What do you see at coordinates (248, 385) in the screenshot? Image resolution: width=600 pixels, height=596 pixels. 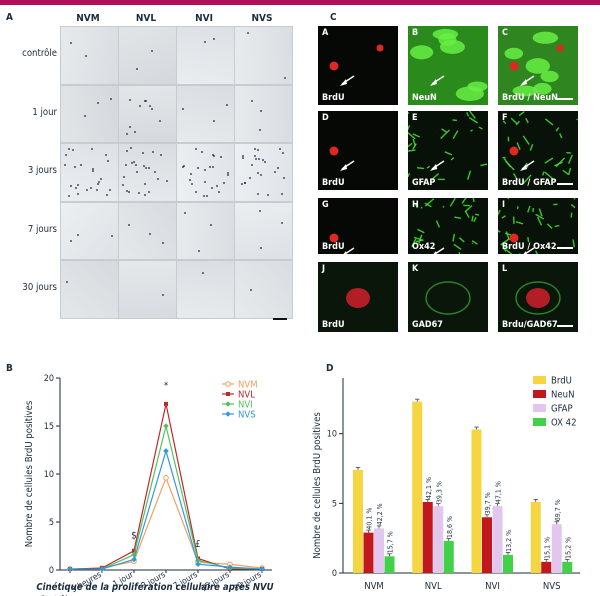 I see `legend-label: NVM` at bounding box center [248, 385].